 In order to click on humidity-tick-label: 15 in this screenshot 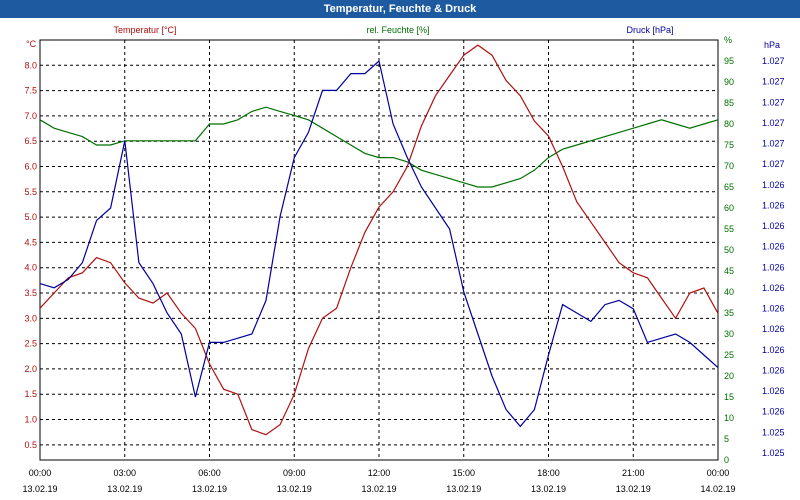, I will do `click(729, 397)`.